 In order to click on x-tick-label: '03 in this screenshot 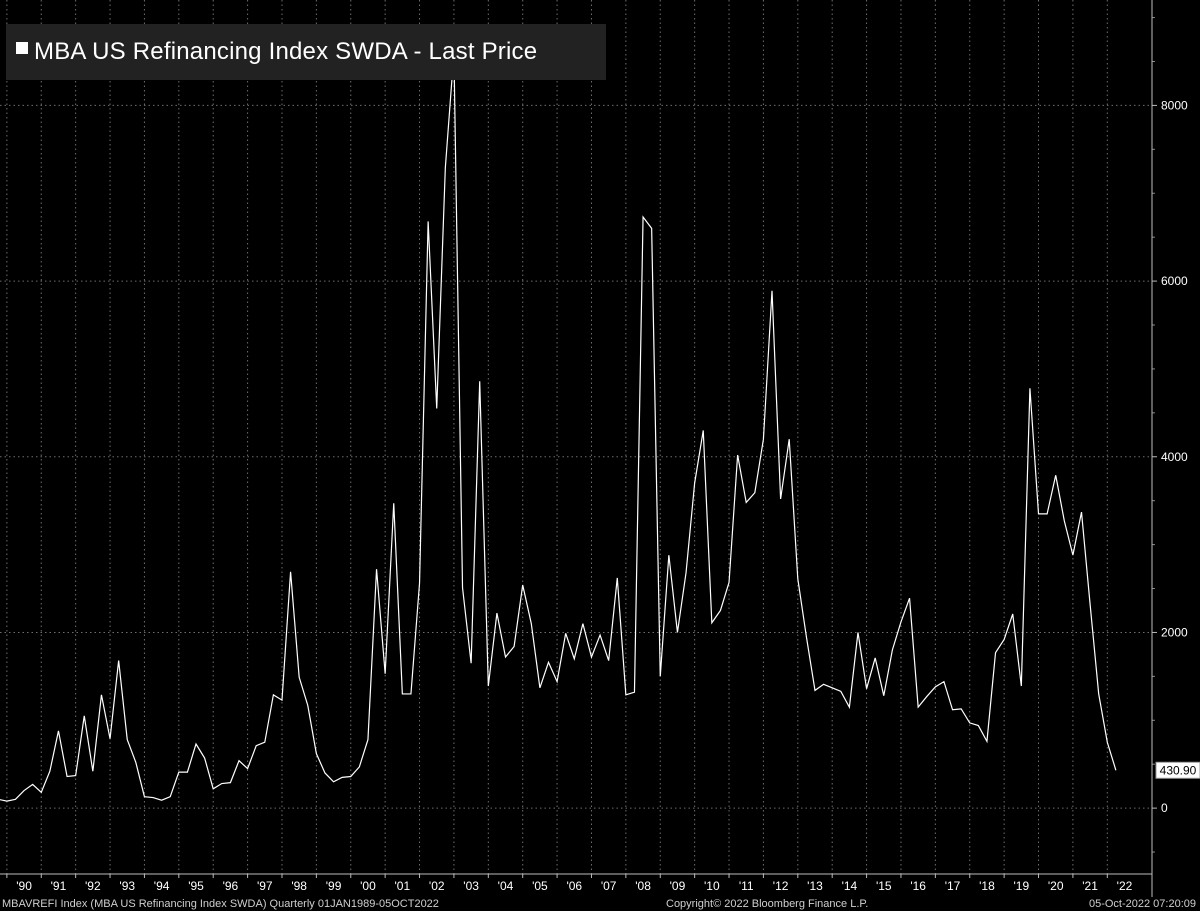, I will do `click(471, 886)`.